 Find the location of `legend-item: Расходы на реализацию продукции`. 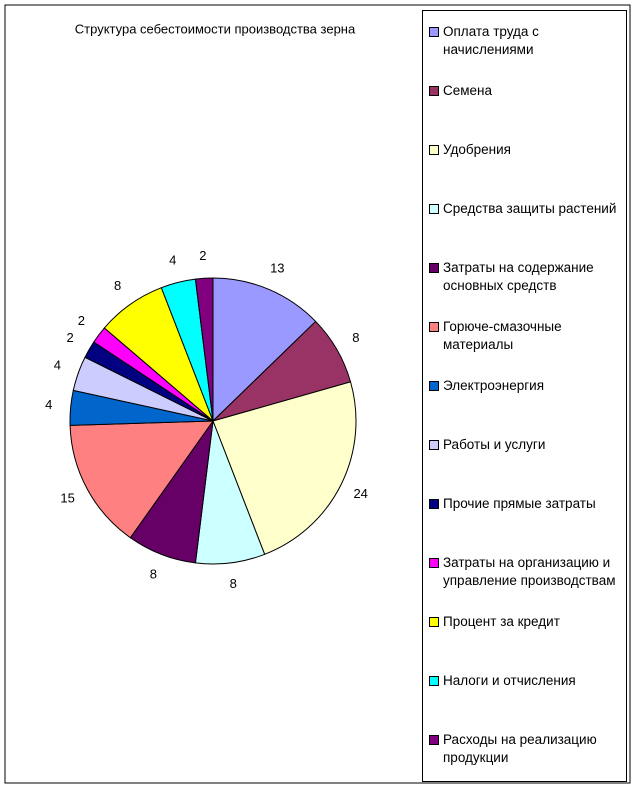

legend-item: Расходы на реализацию продукции is located at coordinates (527, 749).